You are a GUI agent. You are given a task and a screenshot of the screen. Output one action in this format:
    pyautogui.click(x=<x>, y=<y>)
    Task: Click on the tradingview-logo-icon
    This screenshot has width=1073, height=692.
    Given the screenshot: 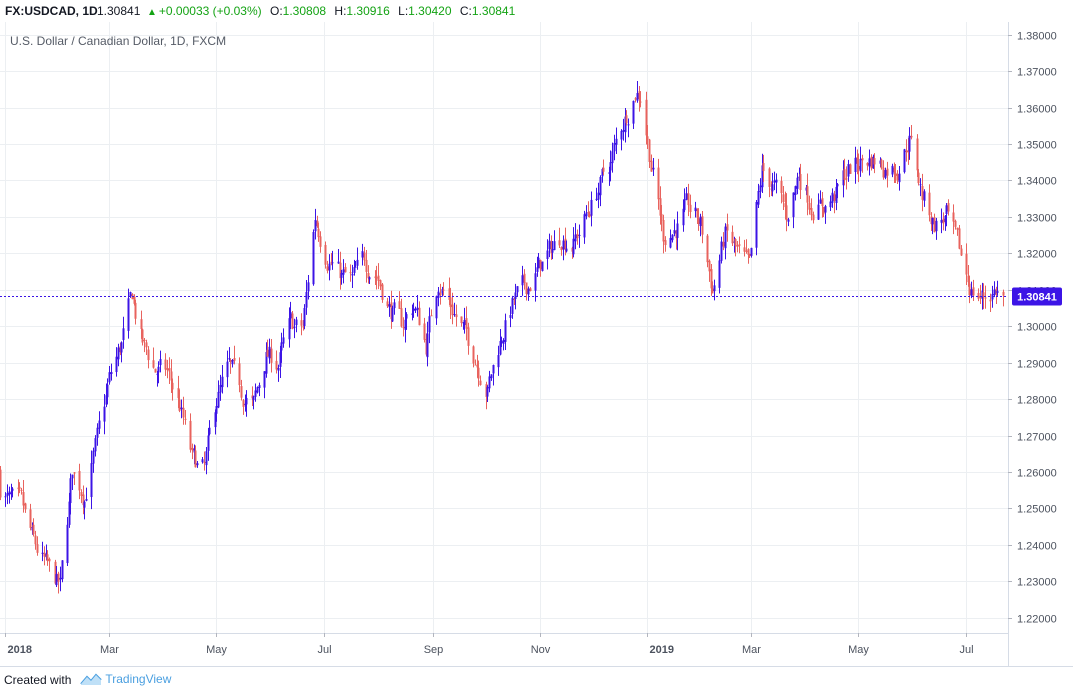 What is the action you would take?
    pyautogui.click(x=91, y=679)
    